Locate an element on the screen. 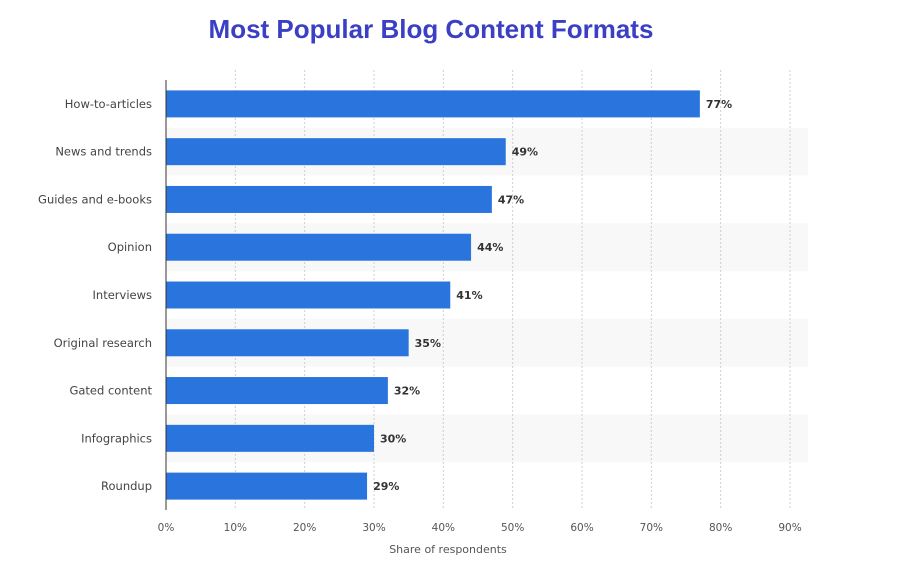  category-label: How-to-articles is located at coordinates (108, 104).